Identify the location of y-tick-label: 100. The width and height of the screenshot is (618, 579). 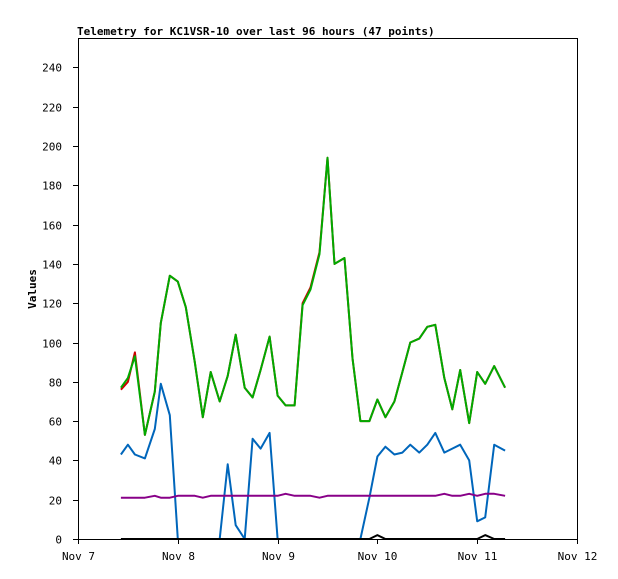
(52, 344).